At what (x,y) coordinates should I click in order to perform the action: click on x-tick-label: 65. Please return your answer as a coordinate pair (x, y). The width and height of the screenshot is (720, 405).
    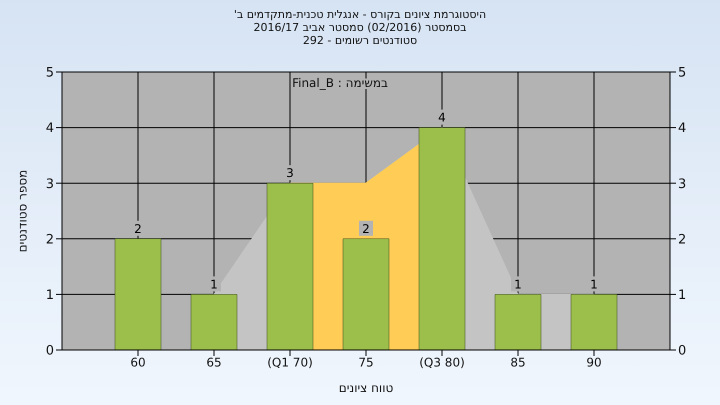
    Looking at the image, I should click on (214, 363).